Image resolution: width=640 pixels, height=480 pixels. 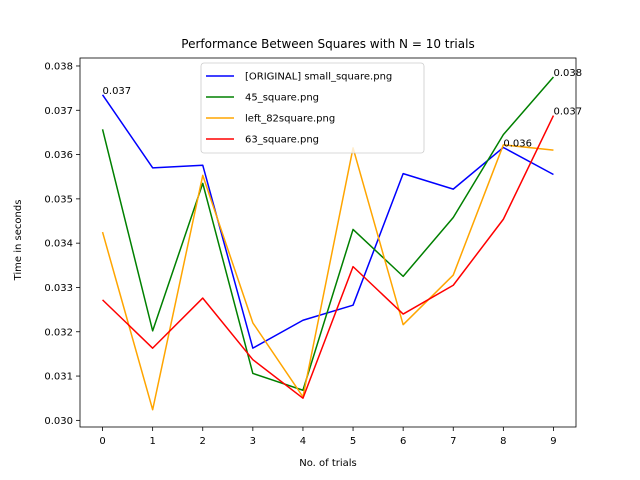 I want to click on legend-box, so click(x=312, y=108).